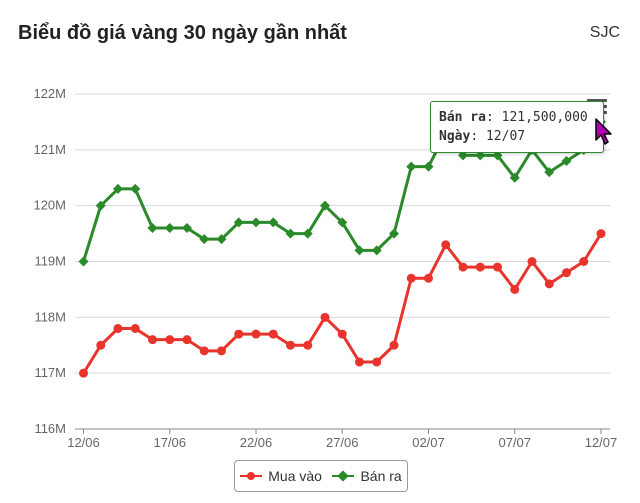 The height and width of the screenshot is (503, 640). Describe the element at coordinates (514, 442) in the screenshot. I see `x-tick-label: 07/07` at that location.